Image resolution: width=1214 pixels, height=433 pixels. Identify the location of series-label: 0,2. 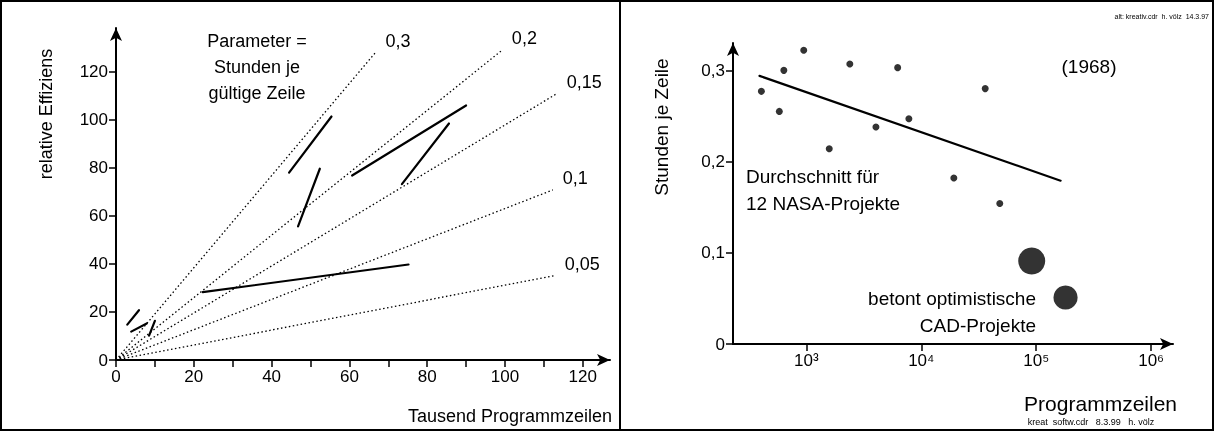
(524, 38).